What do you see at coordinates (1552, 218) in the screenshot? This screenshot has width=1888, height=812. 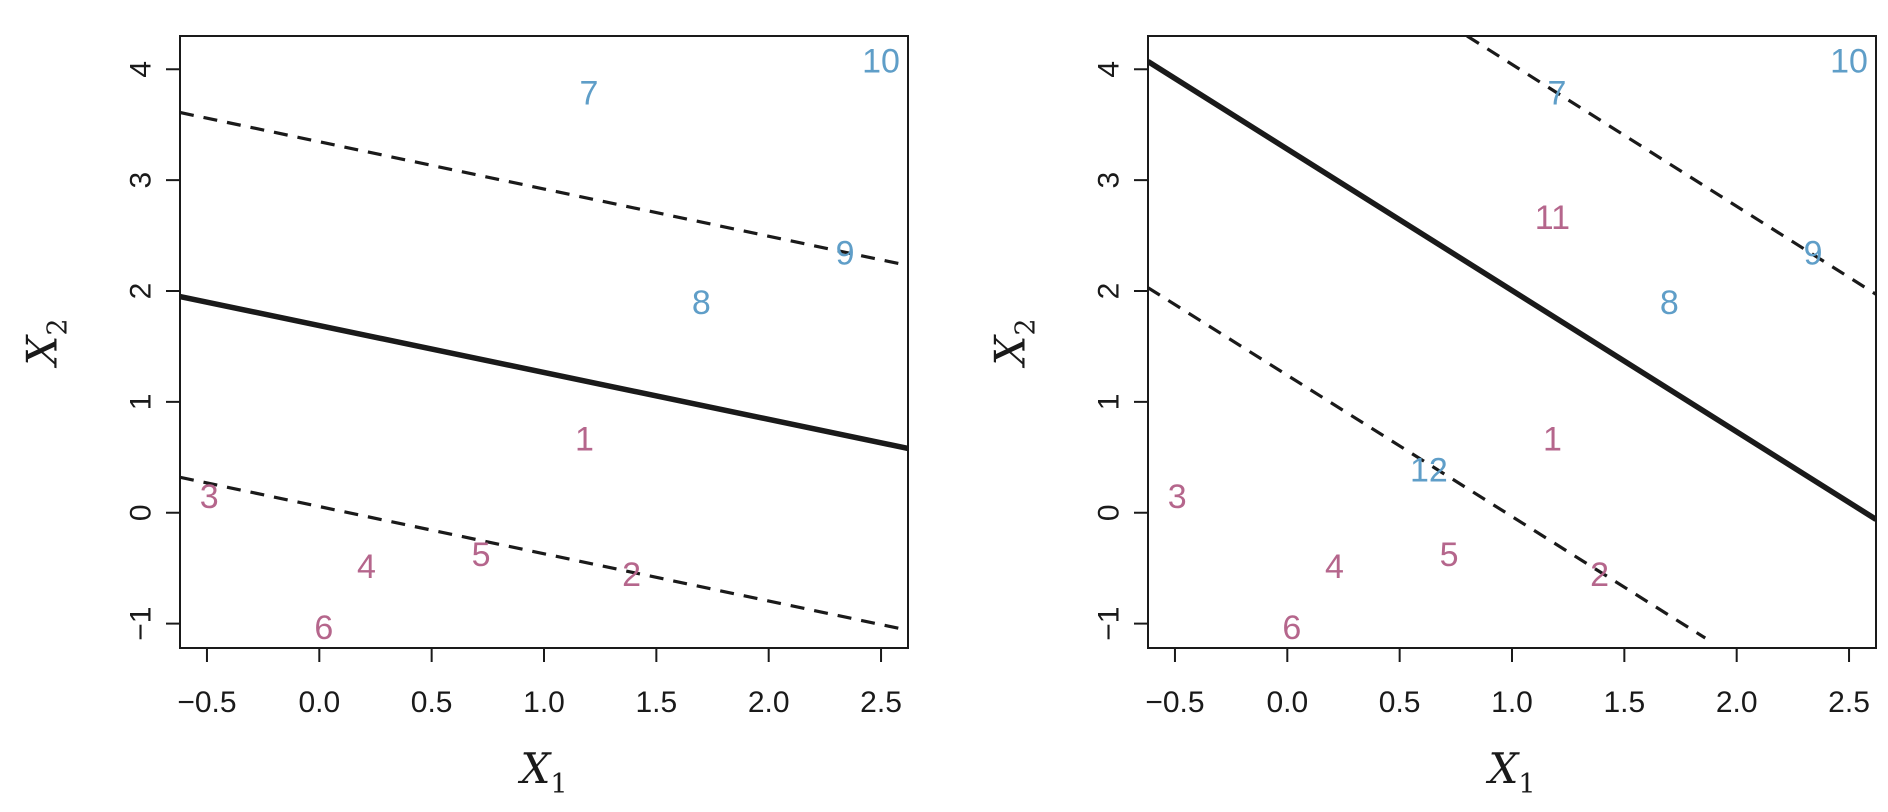 I see `point-label-11: 11` at bounding box center [1552, 218].